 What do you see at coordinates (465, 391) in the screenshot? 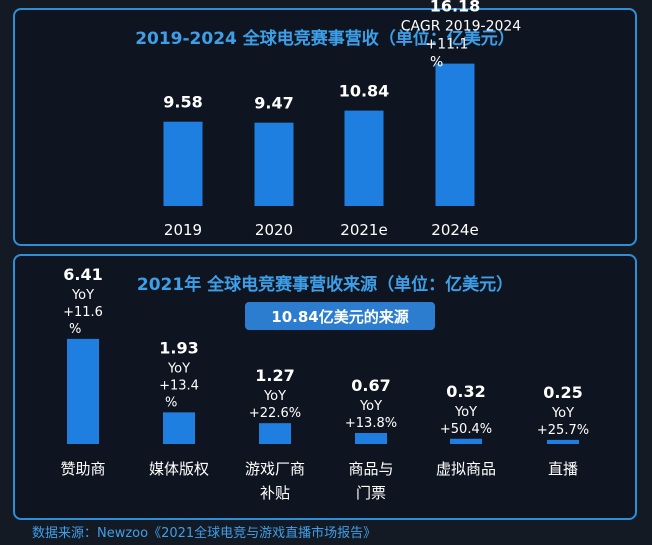
I see `value-label: 0.32` at bounding box center [465, 391].